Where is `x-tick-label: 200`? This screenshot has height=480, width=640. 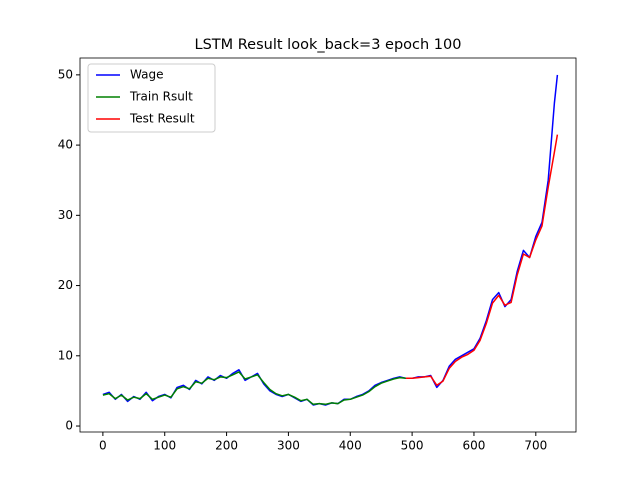
x-tick-label: 200 is located at coordinates (226, 446).